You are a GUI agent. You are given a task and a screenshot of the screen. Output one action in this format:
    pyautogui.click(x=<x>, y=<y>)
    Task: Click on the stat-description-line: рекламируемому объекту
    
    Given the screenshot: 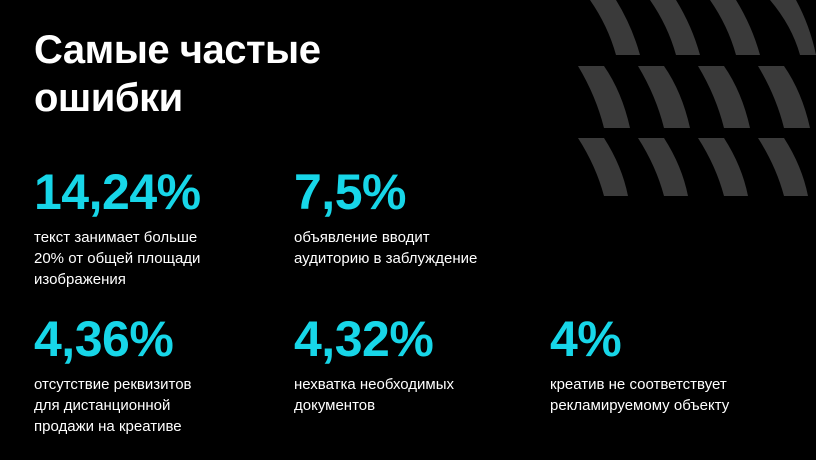 What is the action you would take?
    pyautogui.click(x=640, y=405)
    